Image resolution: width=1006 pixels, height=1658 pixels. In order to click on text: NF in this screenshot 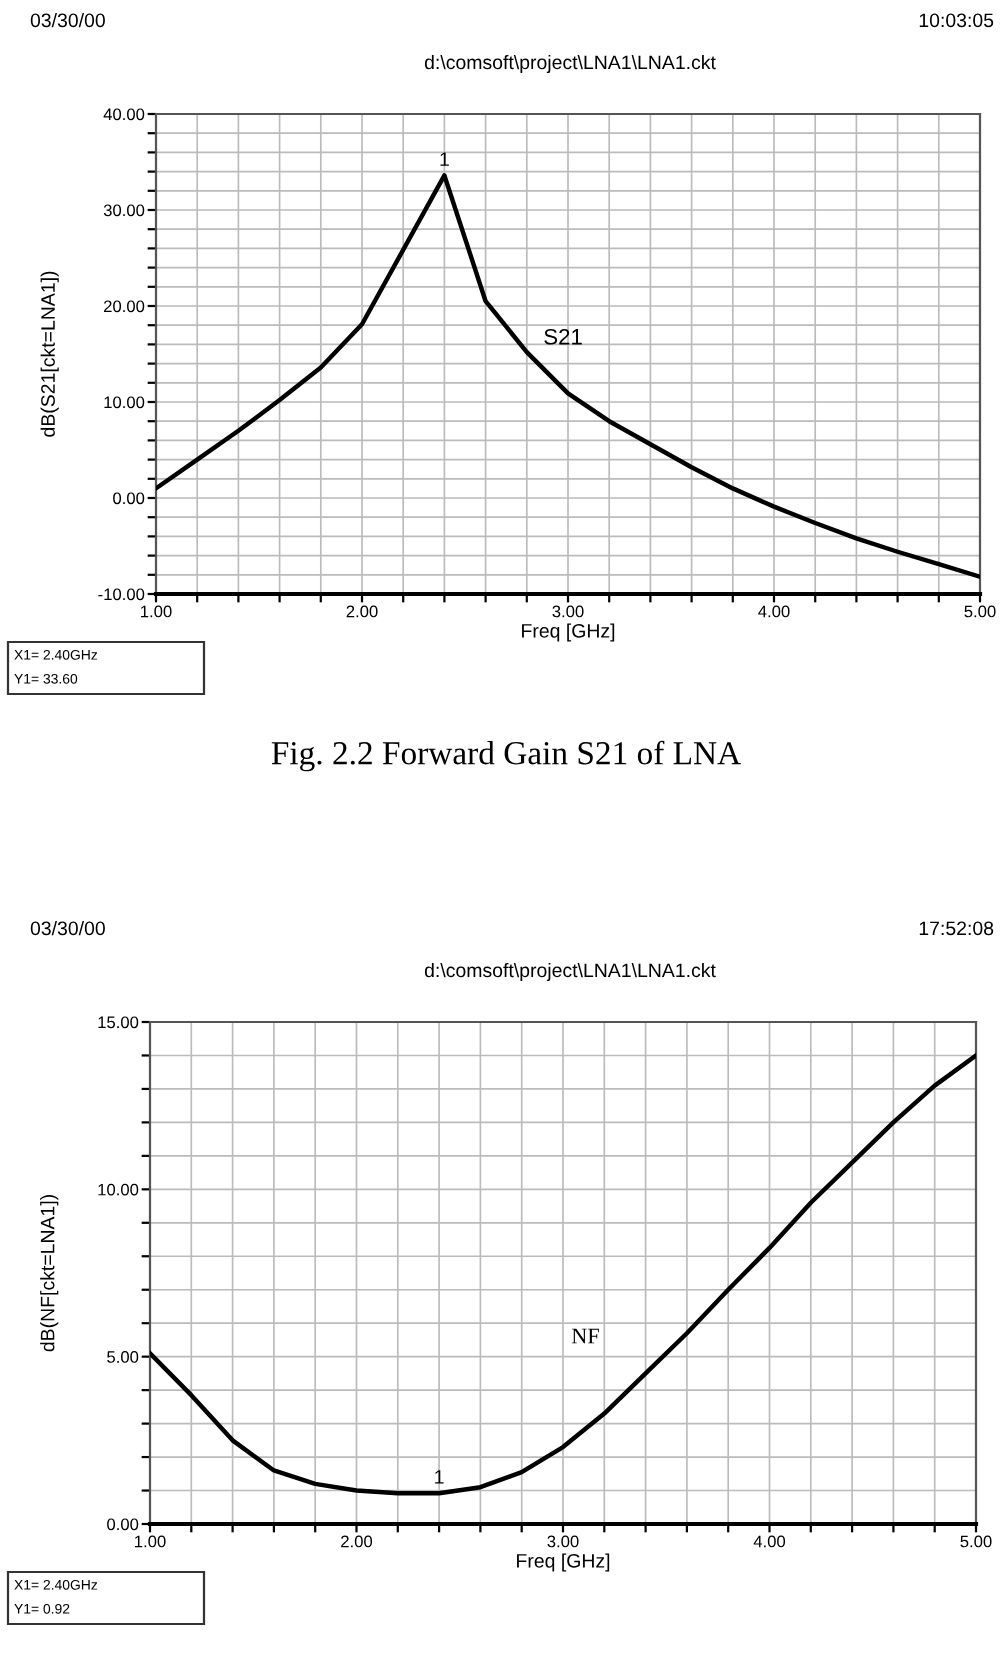, I will do `click(585, 1336)`.